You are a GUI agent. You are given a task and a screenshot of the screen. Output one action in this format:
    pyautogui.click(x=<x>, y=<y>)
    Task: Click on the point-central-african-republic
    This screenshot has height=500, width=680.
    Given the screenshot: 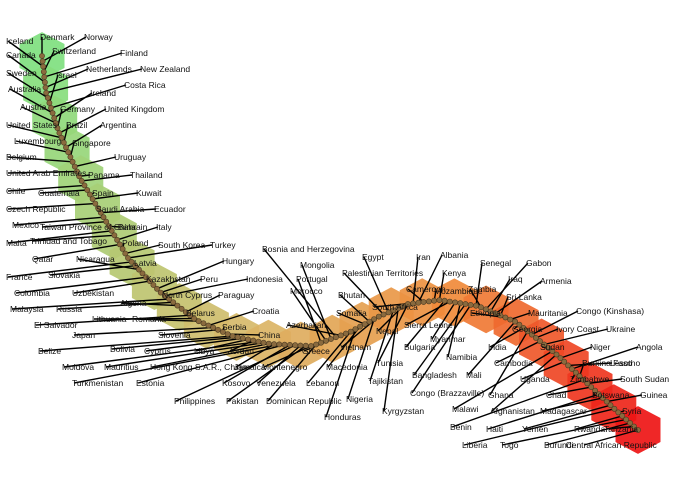 What is the action you would take?
    pyautogui.click(x=638, y=430)
    